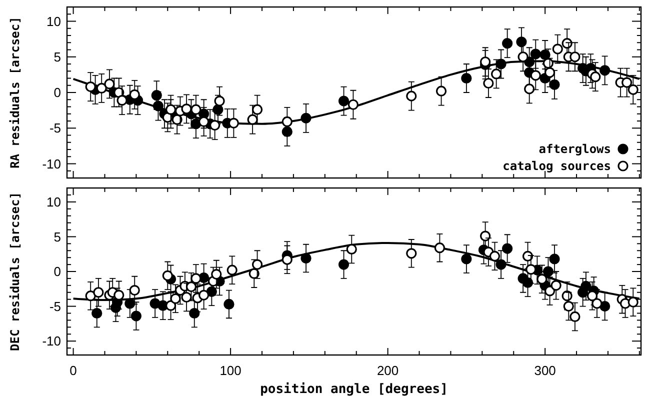  Describe the element at coordinates (15, 271) in the screenshot. I see `y-axis-title: DEC residuals [arcsec]` at that location.